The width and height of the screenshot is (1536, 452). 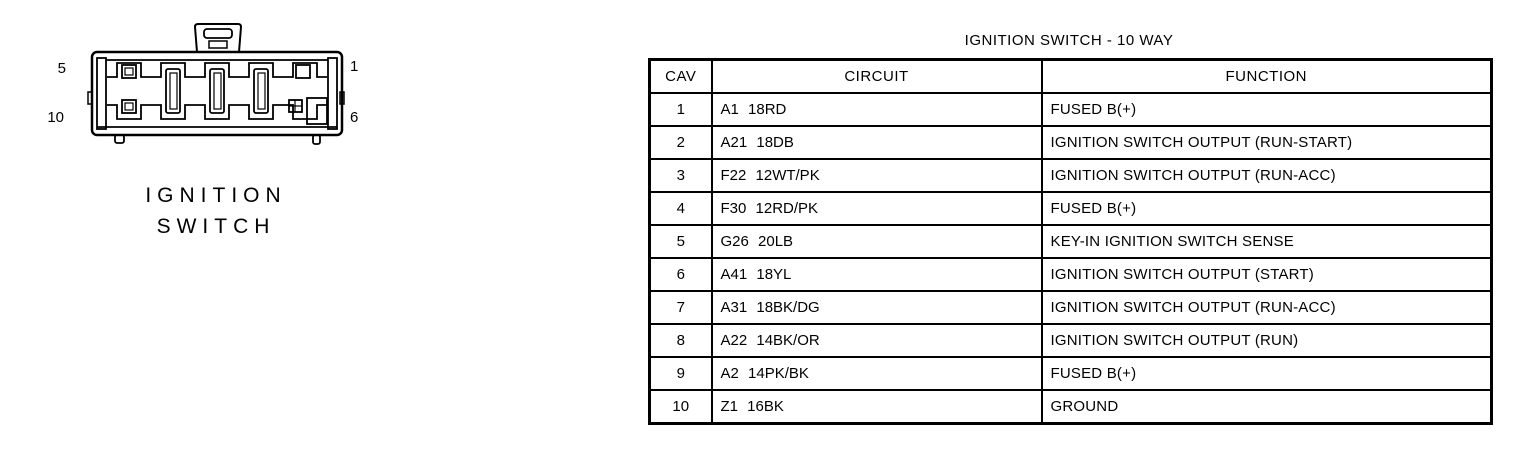 What do you see at coordinates (876, 208) in the screenshot?
I see `circuit-cell: F30 12RD/PK` at bounding box center [876, 208].